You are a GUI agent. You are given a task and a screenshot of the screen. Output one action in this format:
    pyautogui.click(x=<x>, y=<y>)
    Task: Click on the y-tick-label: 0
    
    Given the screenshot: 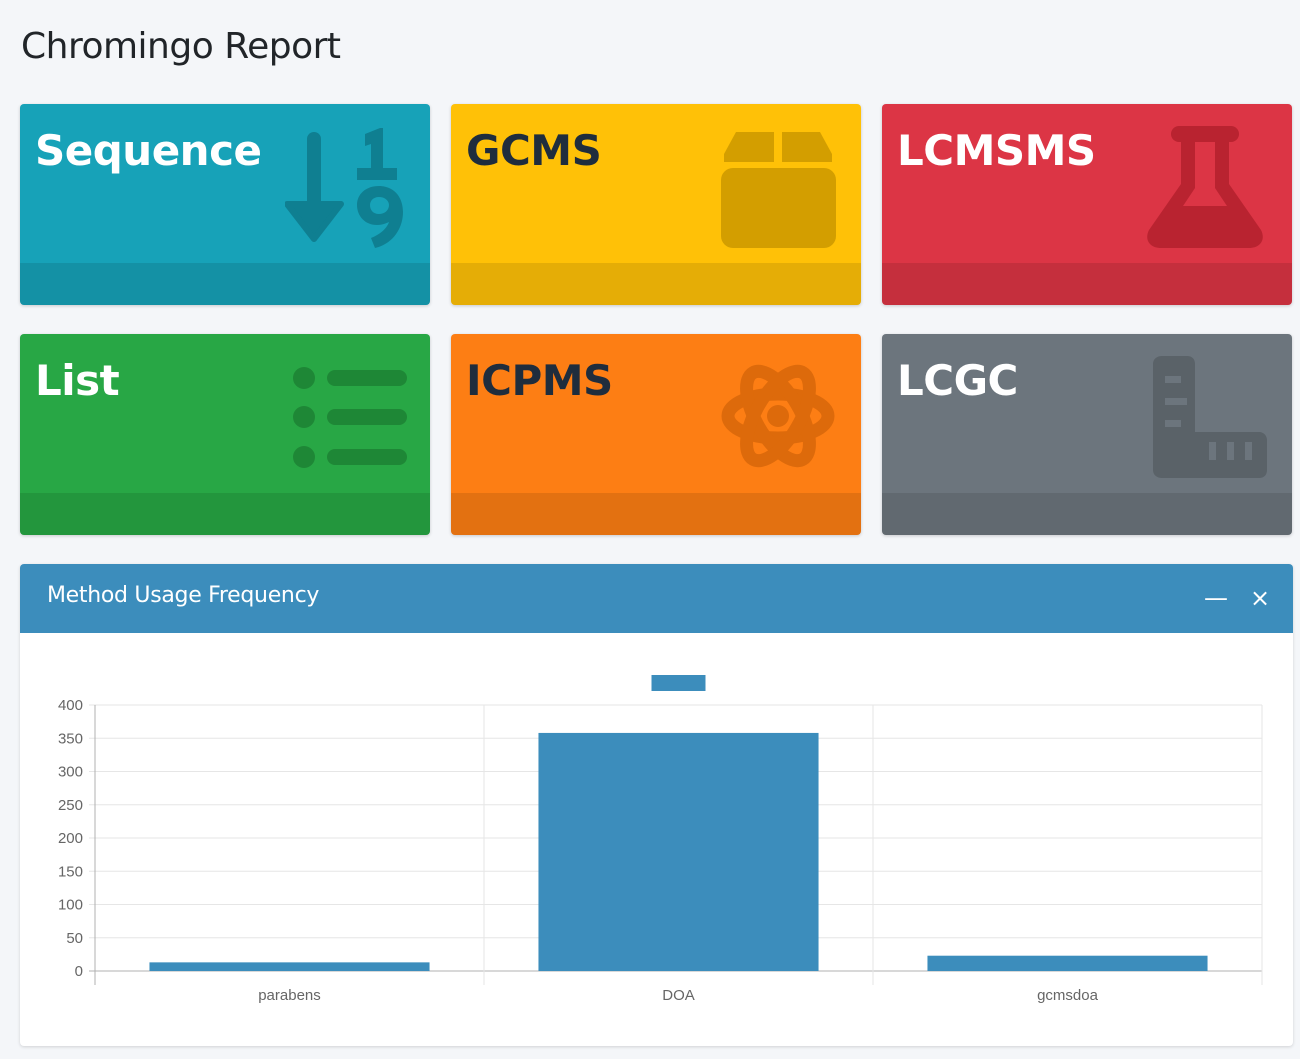 What is the action you would take?
    pyautogui.click(x=79, y=971)
    